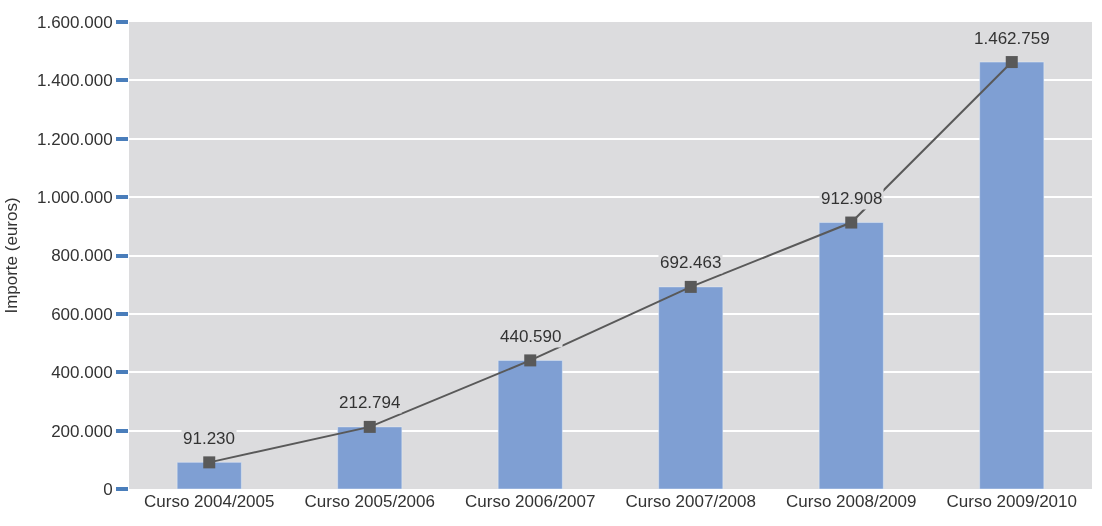  Describe the element at coordinates (11, 255) in the screenshot. I see `y-axis-title: Importe (euros)` at that location.